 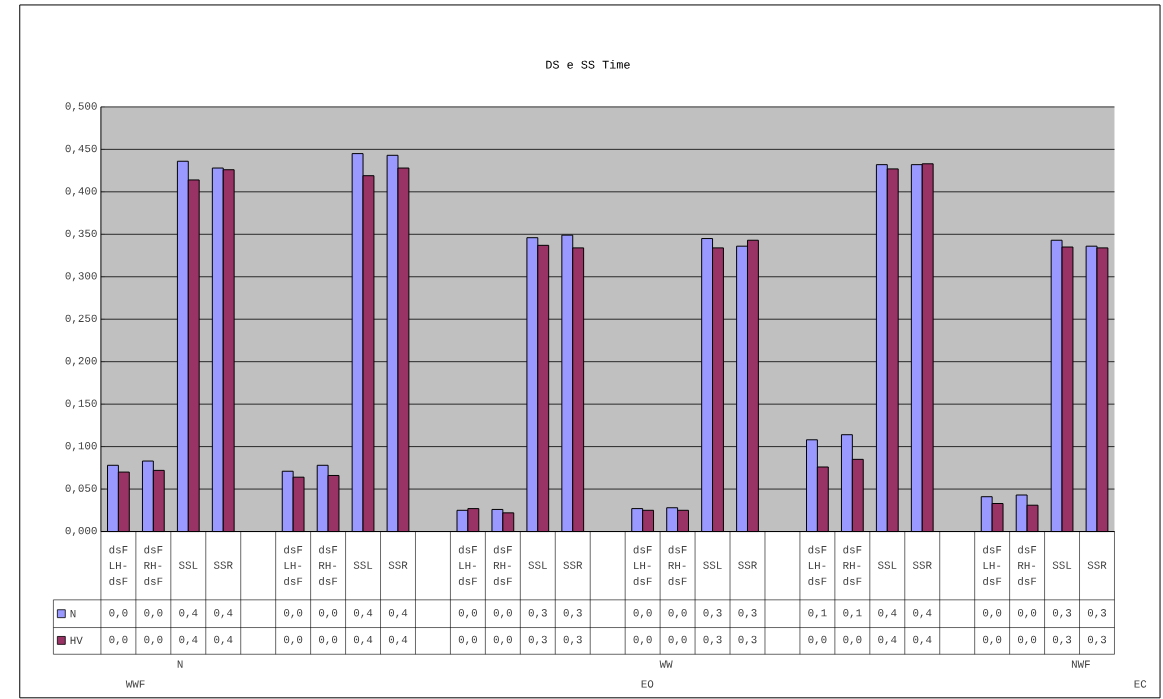 I want to click on text: EC, so click(x=1140, y=684).